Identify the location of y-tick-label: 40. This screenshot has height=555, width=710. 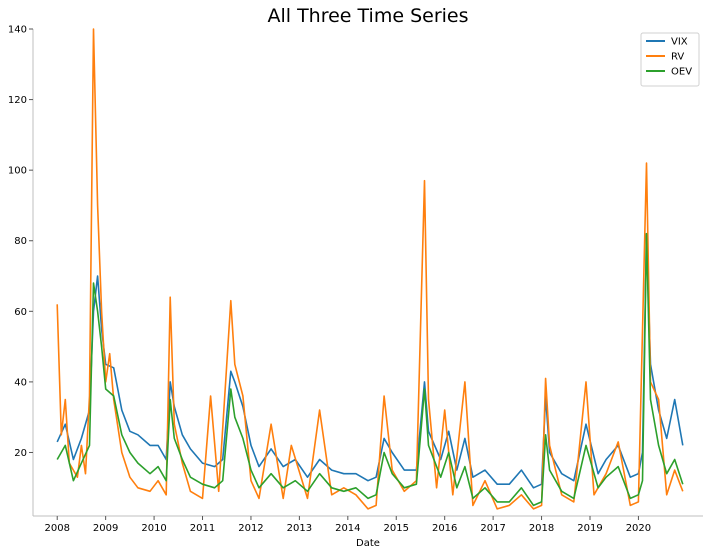
(20, 382).